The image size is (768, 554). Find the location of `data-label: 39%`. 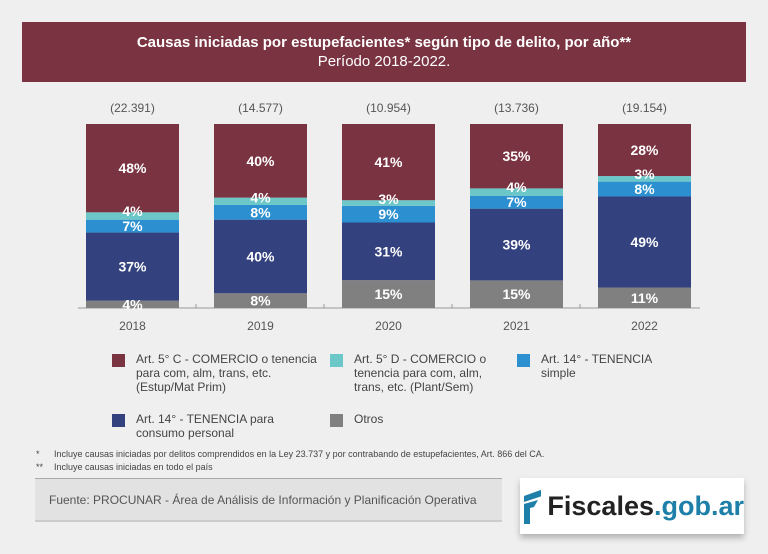

data-label: 39% is located at coordinates (516, 245).